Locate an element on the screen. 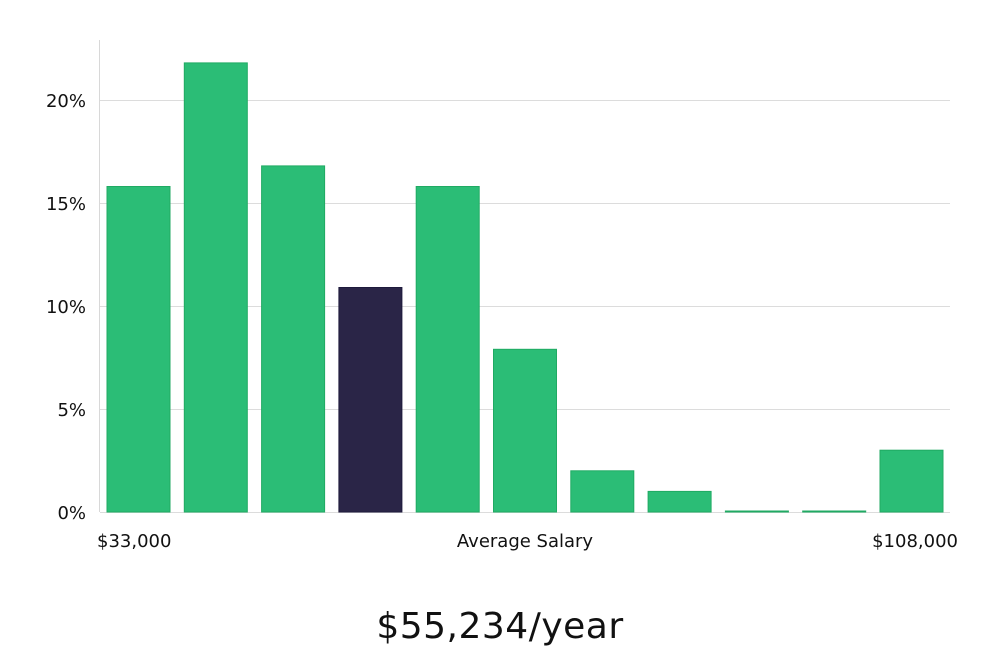  y-tick-label: 0% is located at coordinates (71, 513).